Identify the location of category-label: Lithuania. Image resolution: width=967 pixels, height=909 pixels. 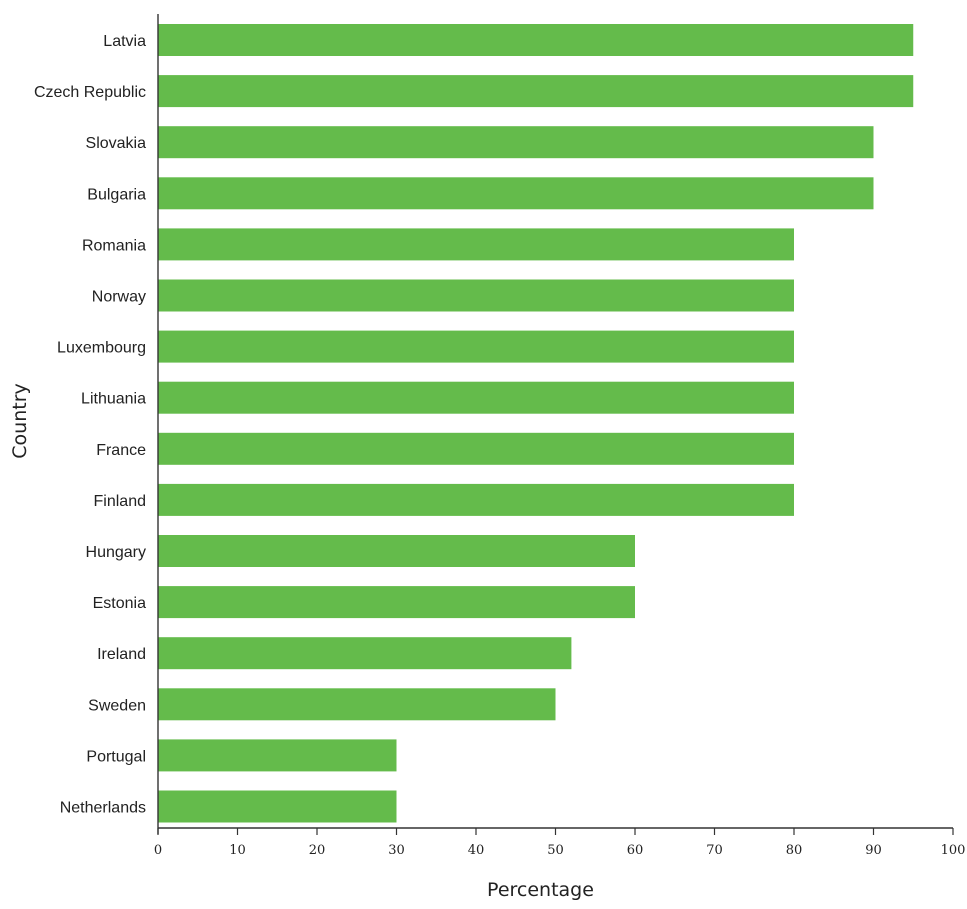
(113, 399).